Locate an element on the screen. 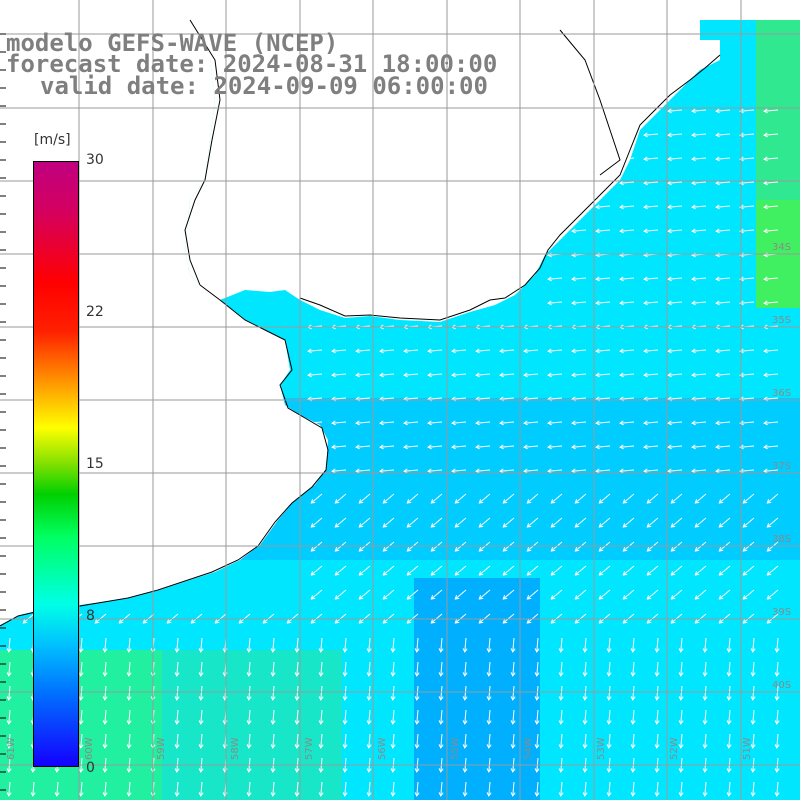  longitude-labels: 61W 60W 59W 58W 57W 56W 55W 54W 53W 52W 51W is located at coordinates (379, 748).